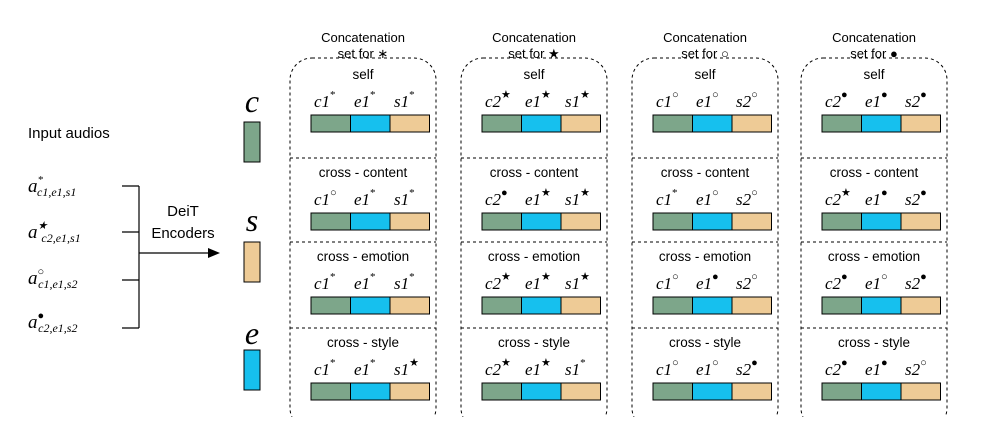 Image resolution: width=988 pixels, height=422 pixels. Describe the element at coordinates (41, 316) in the screenshot. I see `input-4-sup: ●` at that location.